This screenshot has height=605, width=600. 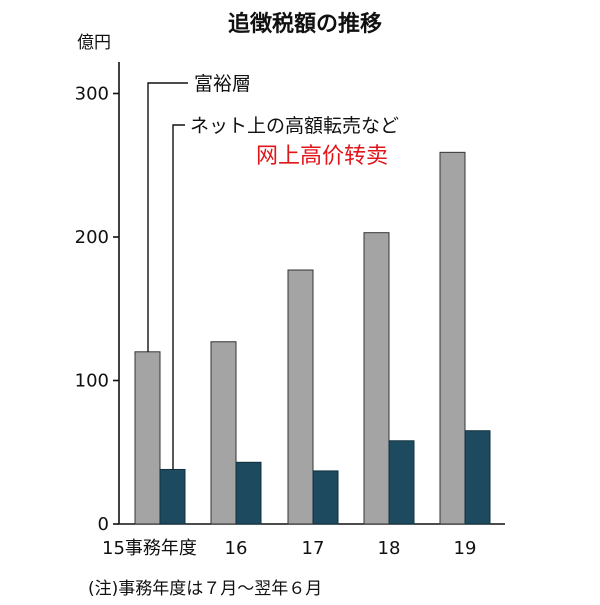 What do you see at coordinates (294, 126) in the screenshot?
I see `legend-series-2: ネット上の高額転売など` at bounding box center [294, 126].